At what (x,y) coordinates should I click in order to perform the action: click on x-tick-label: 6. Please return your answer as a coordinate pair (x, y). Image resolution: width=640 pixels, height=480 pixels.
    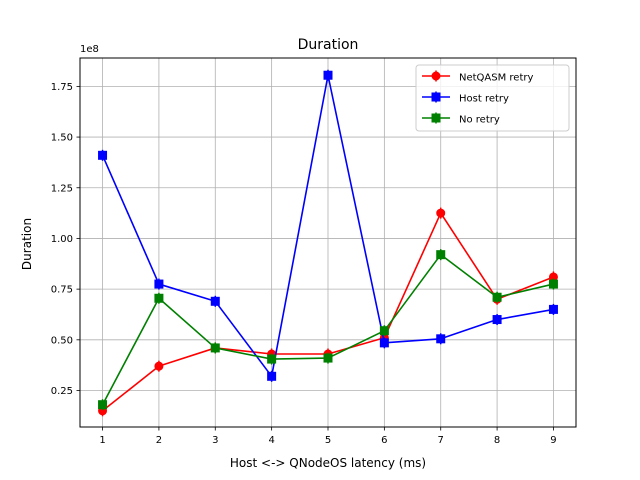
    Looking at the image, I should click on (384, 440).